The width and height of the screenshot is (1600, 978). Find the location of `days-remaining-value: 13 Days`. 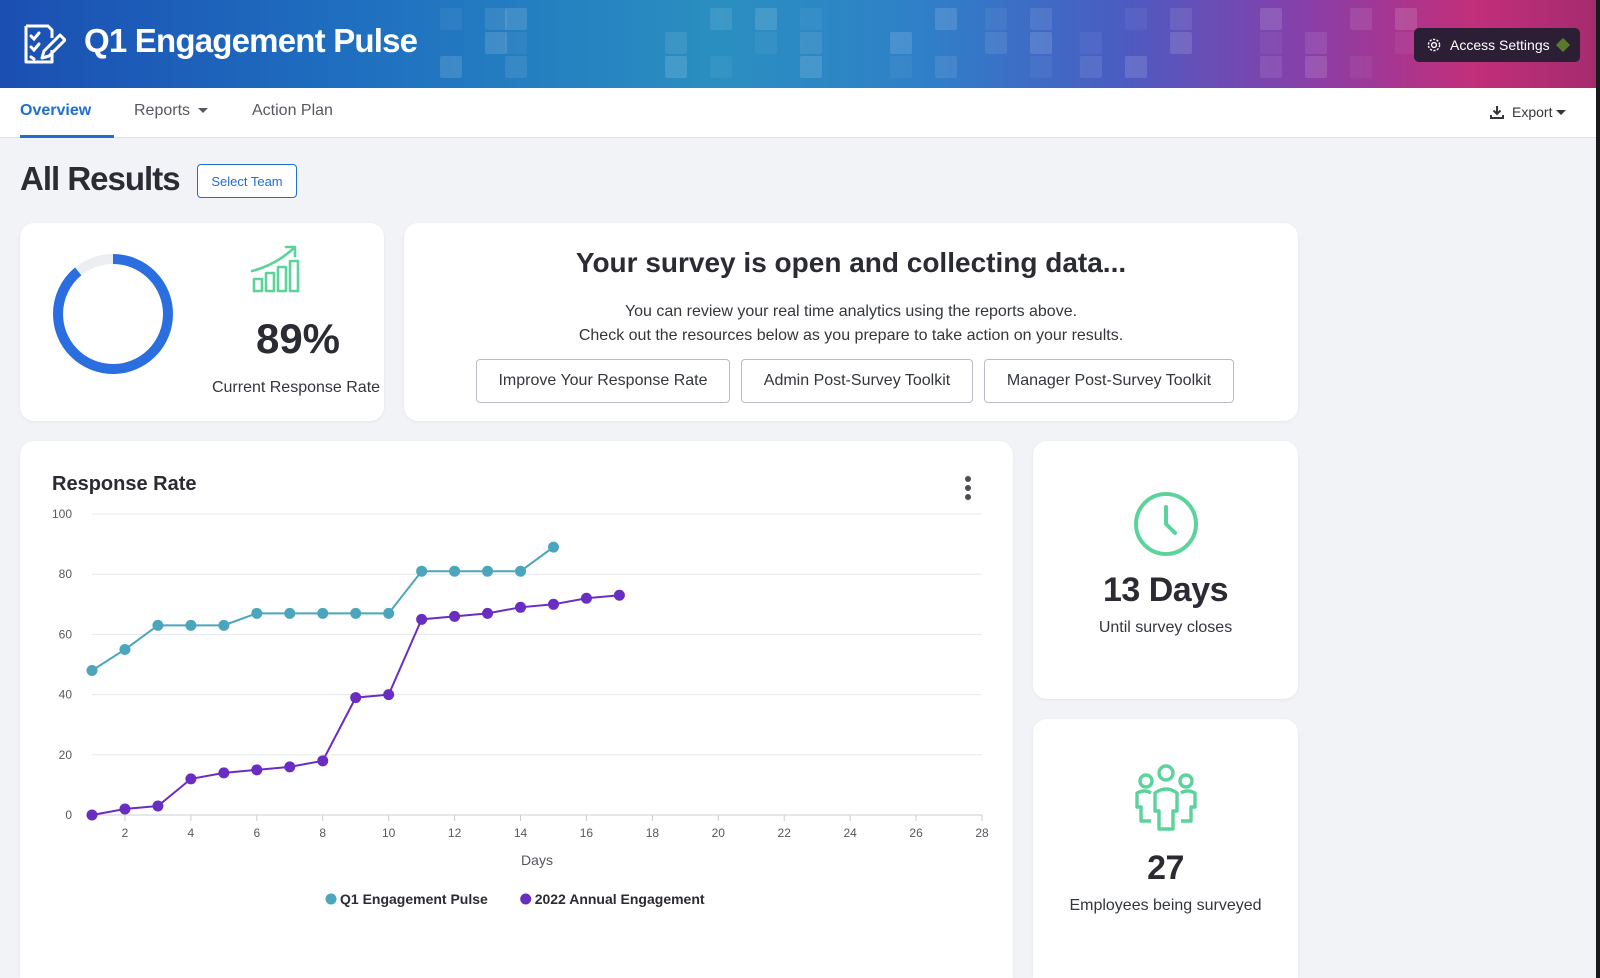

days-remaining-value: 13 Days is located at coordinates (1165, 590).